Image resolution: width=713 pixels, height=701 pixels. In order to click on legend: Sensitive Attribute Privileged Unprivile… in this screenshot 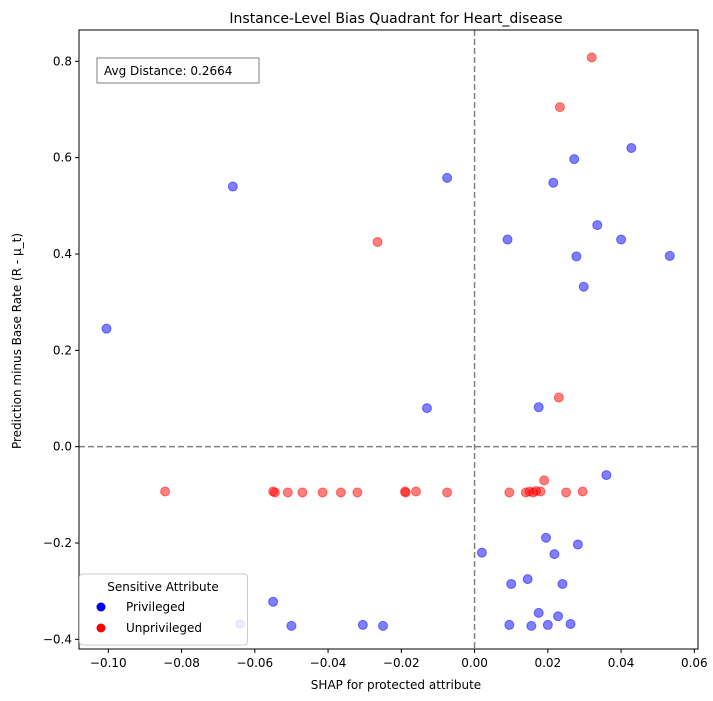, I will do `click(163, 609)`.